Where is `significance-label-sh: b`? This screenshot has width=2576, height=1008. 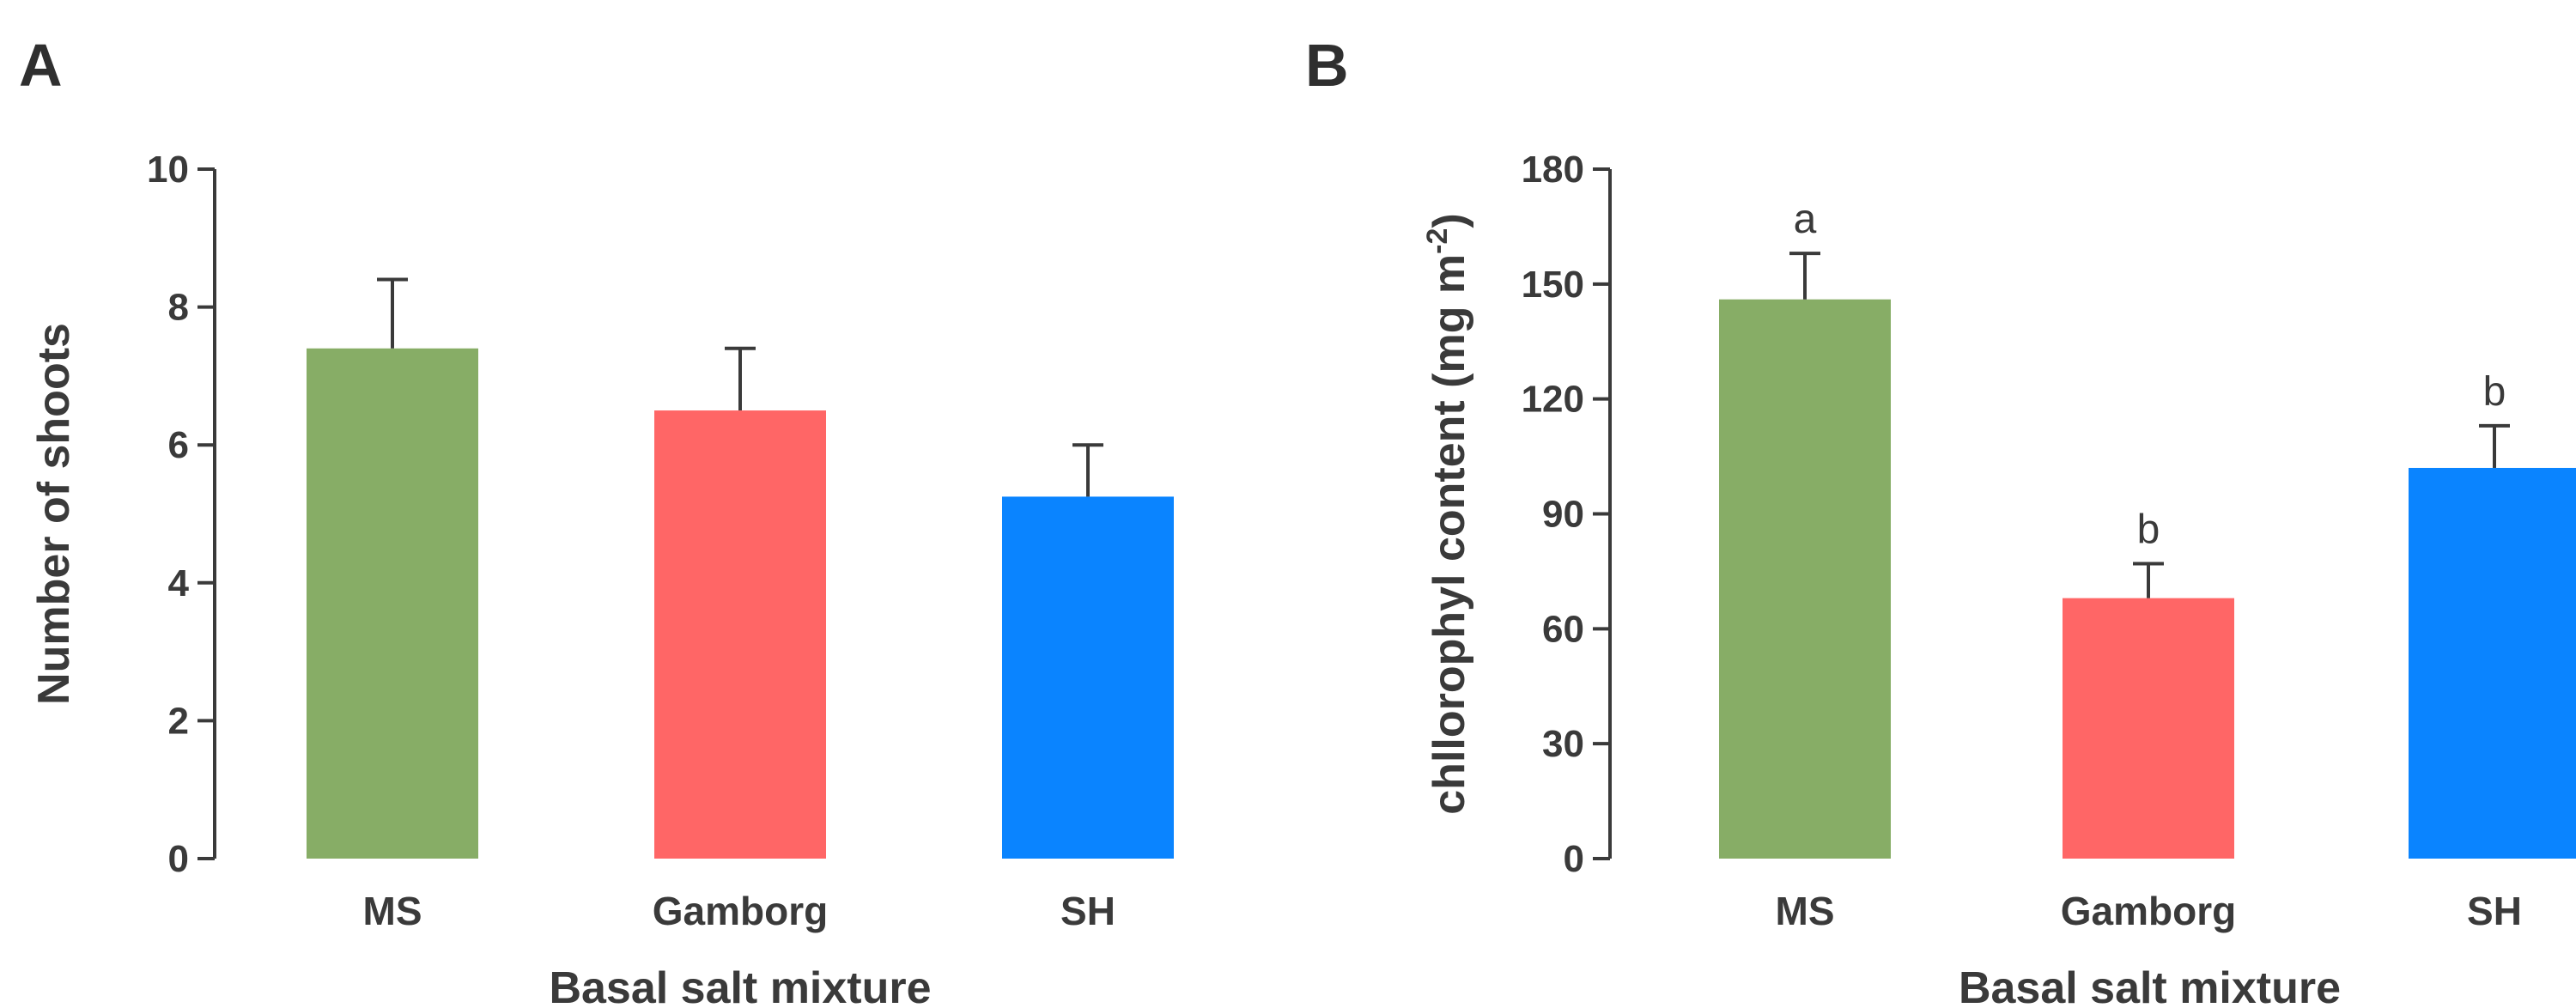 significance-label-sh: b is located at coordinates (2494, 392).